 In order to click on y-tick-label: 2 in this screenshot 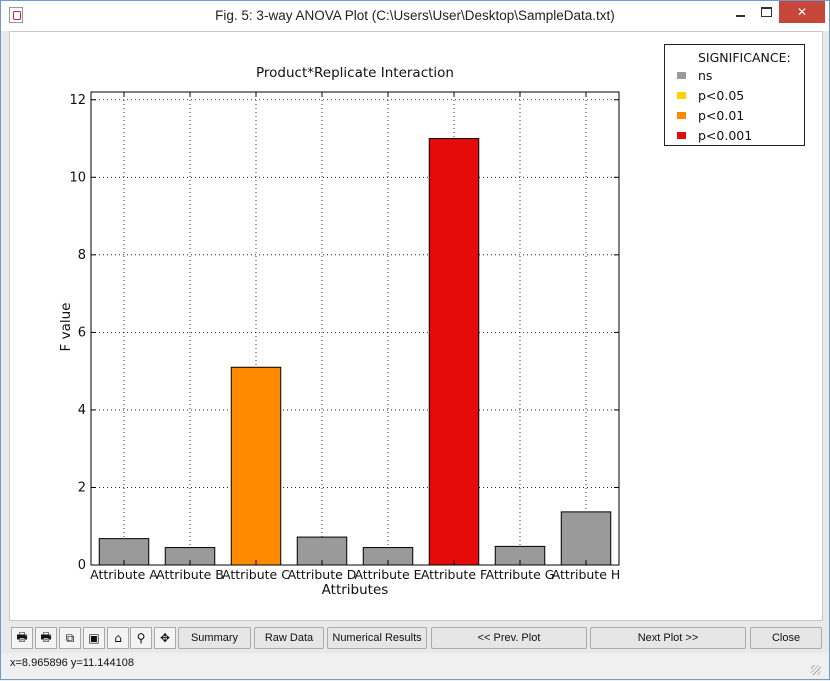, I will do `click(82, 487)`.